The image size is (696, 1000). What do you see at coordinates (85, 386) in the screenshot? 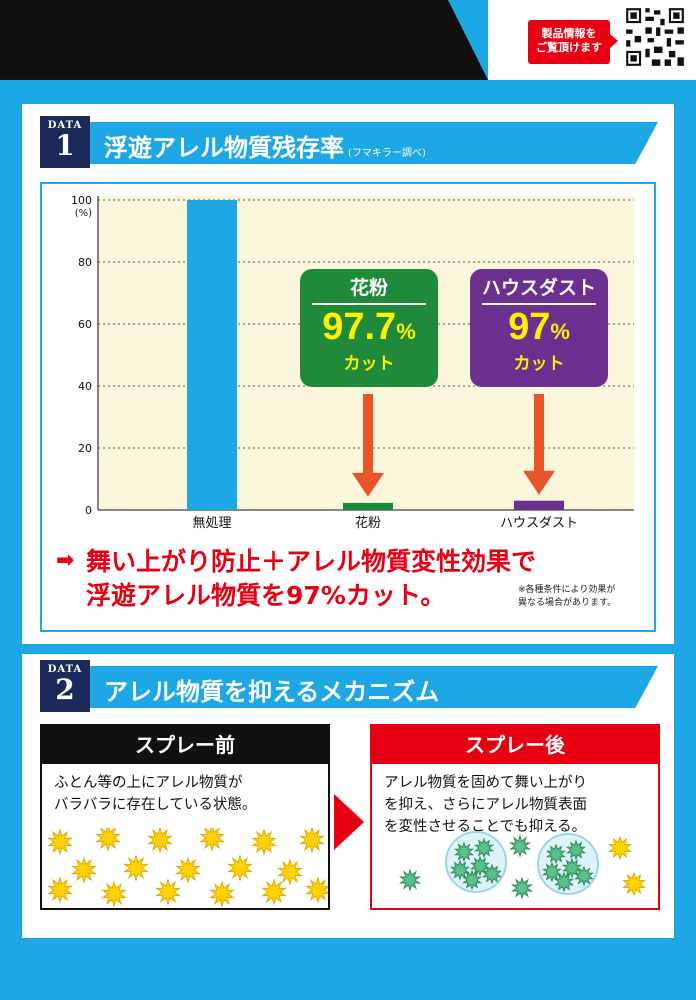
I see `y-tick-label: 40` at bounding box center [85, 386].